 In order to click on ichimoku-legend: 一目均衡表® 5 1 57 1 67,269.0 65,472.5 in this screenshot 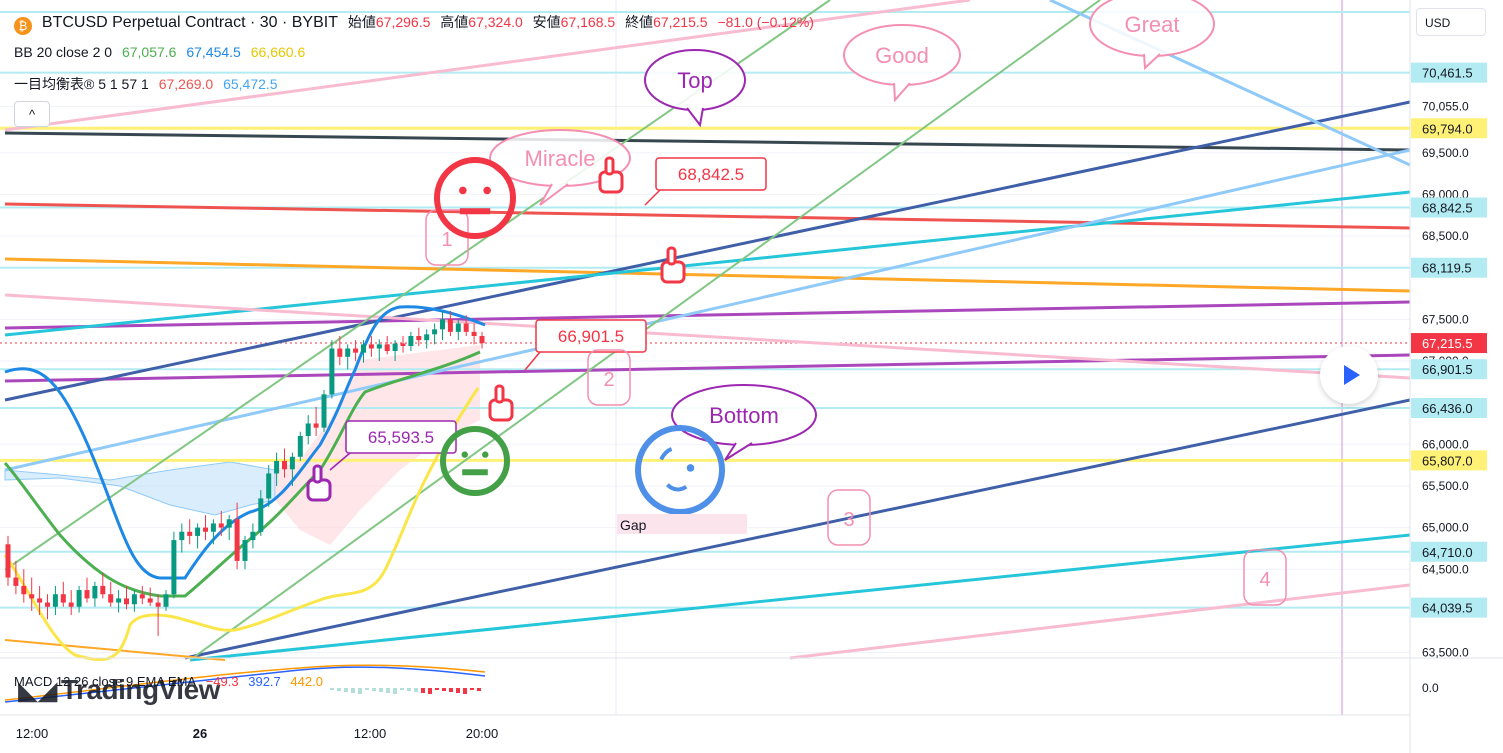, I will do `click(149, 84)`.